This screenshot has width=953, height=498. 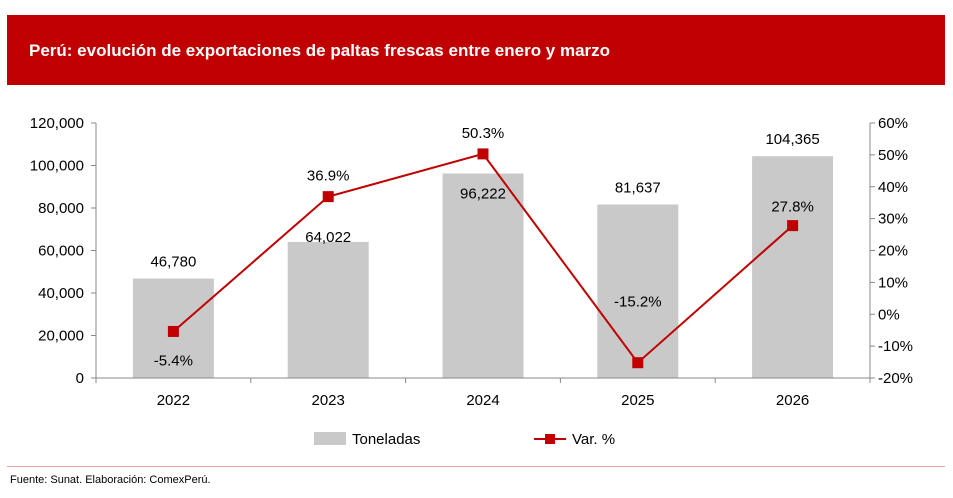 What do you see at coordinates (173, 262) in the screenshot?
I see `bar-value-label: 46,780` at bounding box center [173, 262].